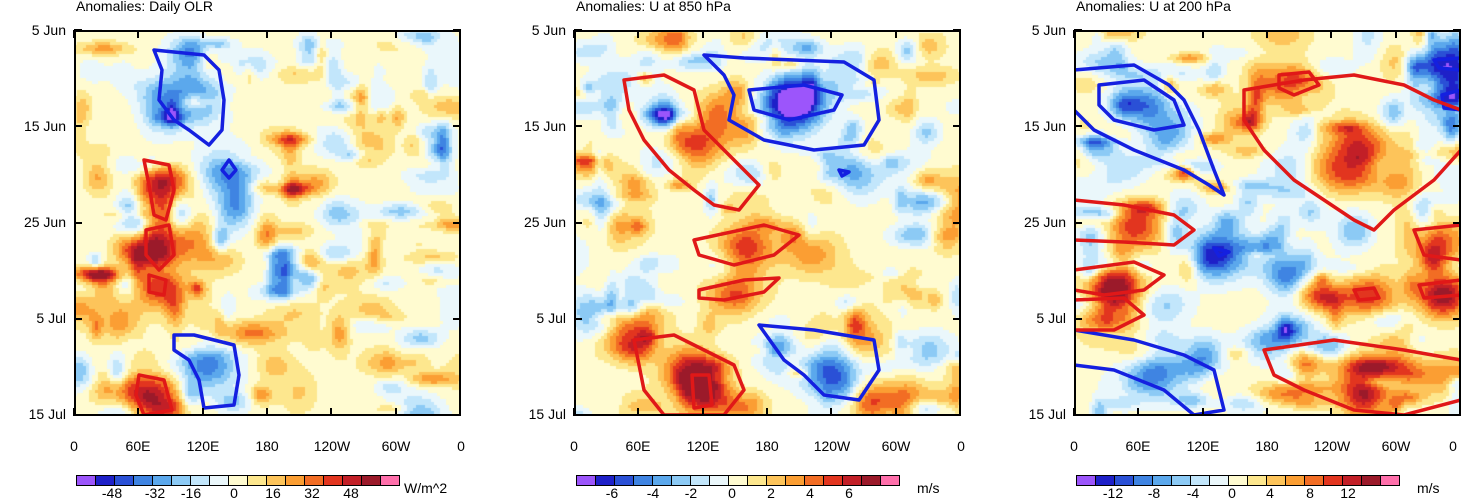 The height and width of the screenshot is (501, 1473). I want to click on u850-contours, so click(751, 234).